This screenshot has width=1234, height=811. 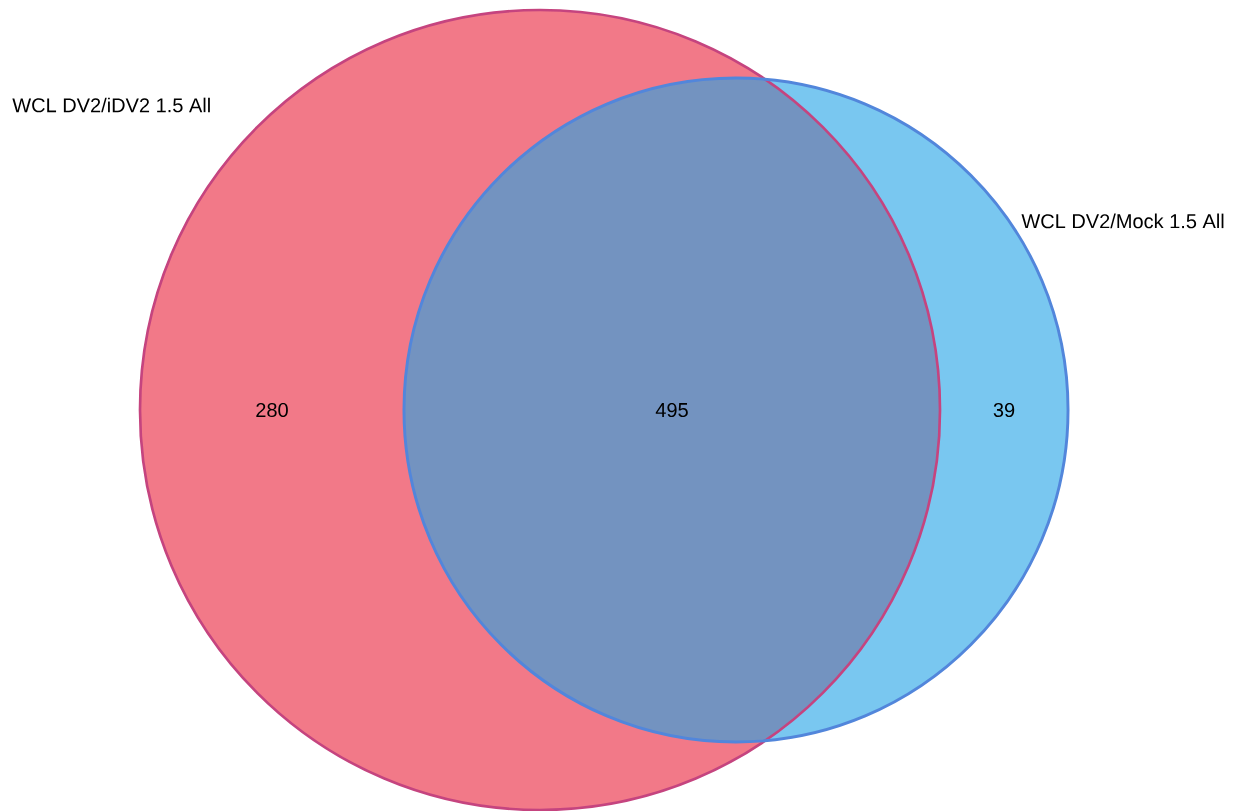 What do you see at coordinates (671, 409) in the screenshot?
I see `data-label: 495` at bounding box center [671, 409].